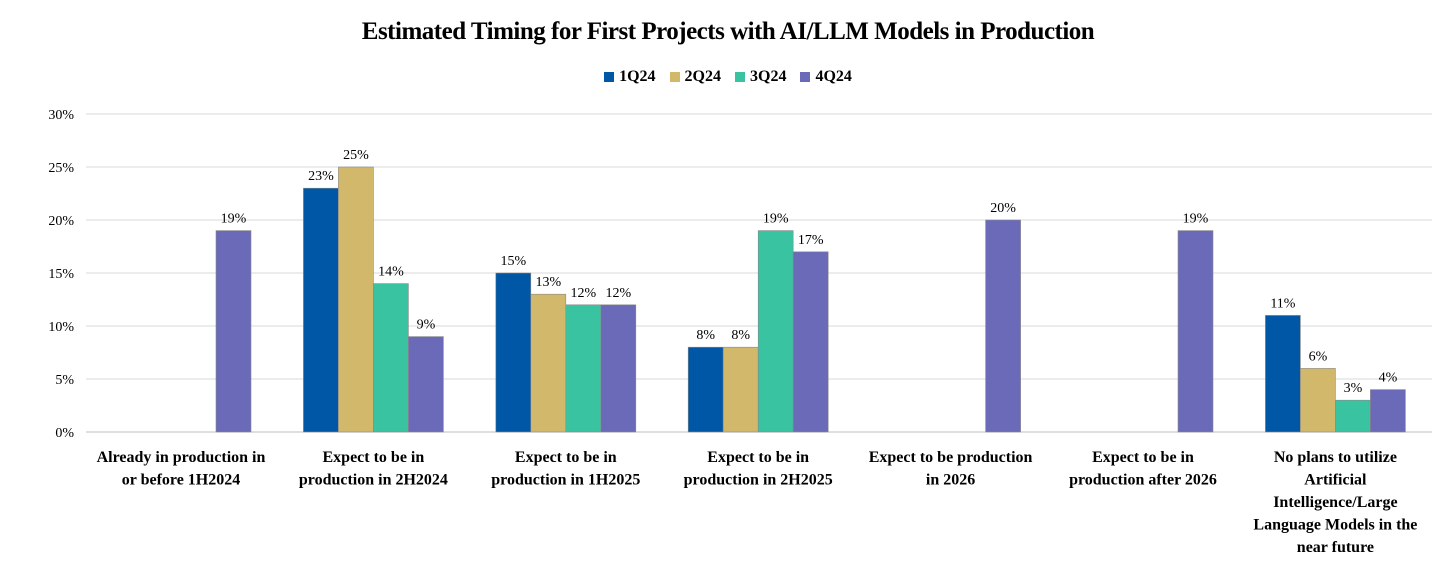  Describe the element at coordinates (321, 176) in the screenshot. I see `data-label: 23%` at that location.